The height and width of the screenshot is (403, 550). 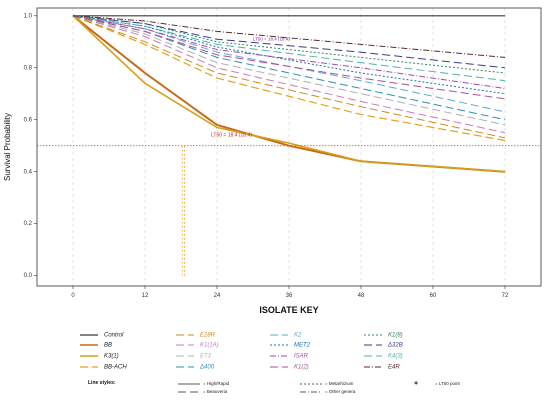 I want to click on x-tick-label: 12, so click(x=145, y=296).